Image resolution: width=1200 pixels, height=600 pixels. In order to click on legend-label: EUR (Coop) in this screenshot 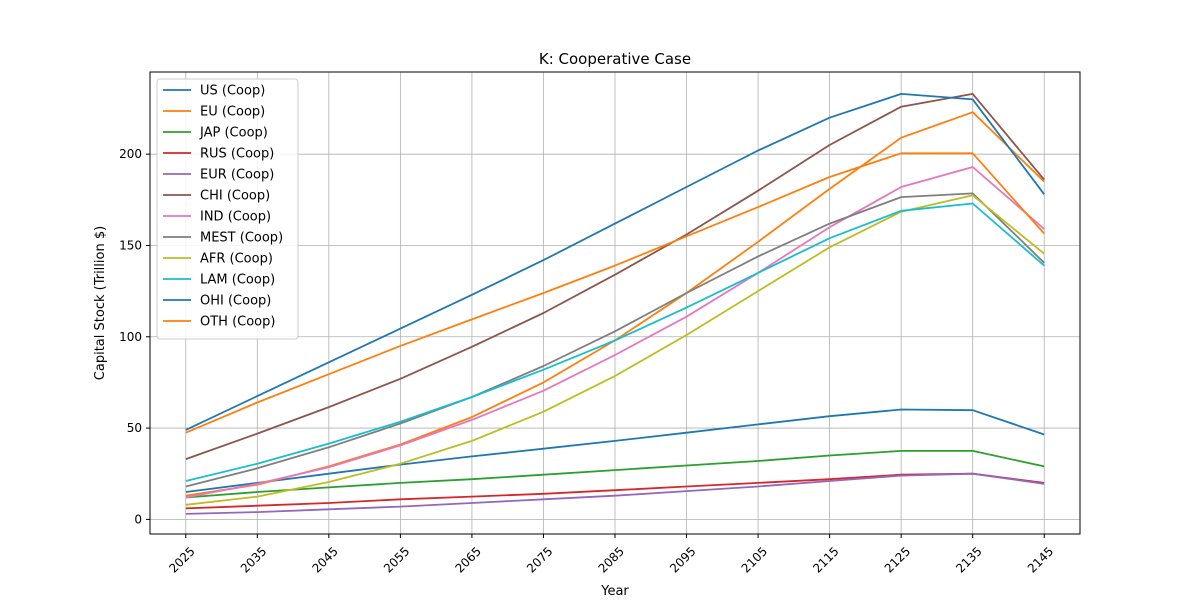, I will do `click(237, 175)`.